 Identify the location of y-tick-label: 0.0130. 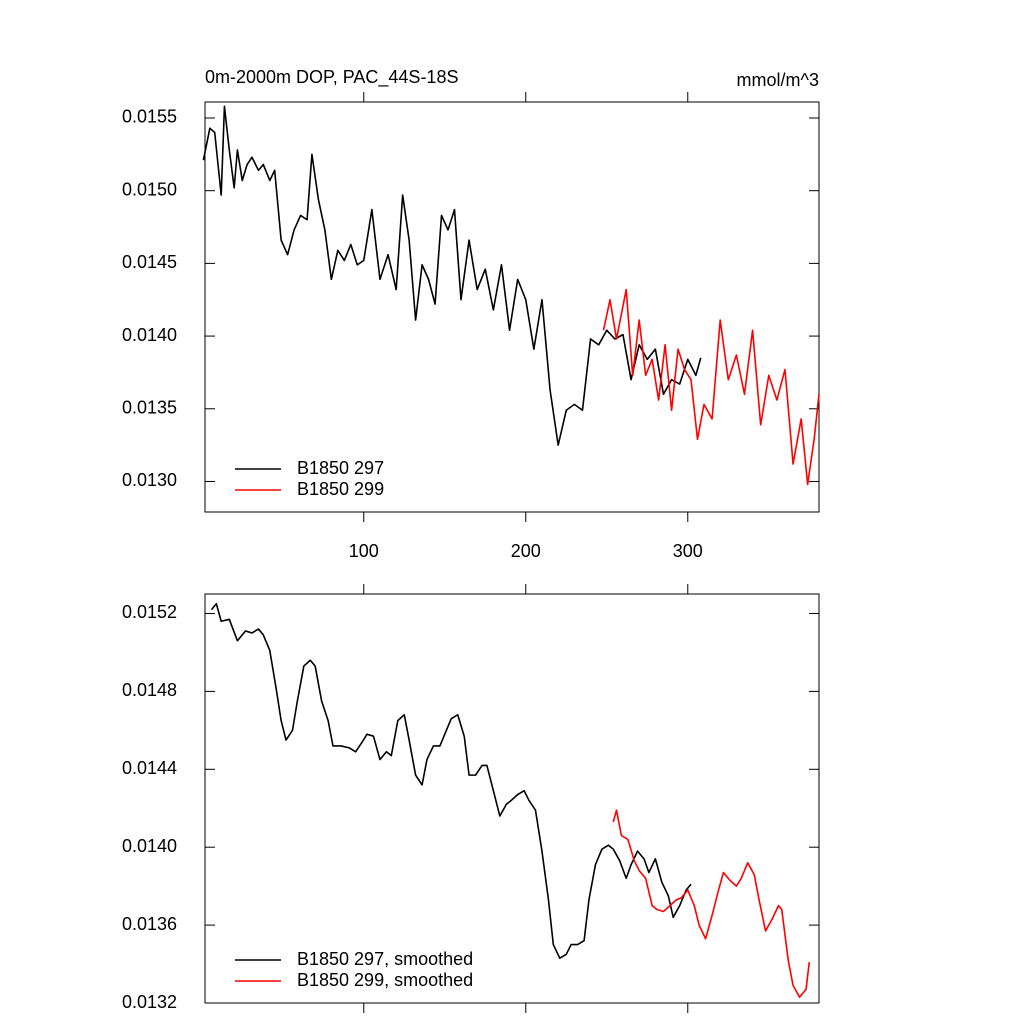
(149, 480).